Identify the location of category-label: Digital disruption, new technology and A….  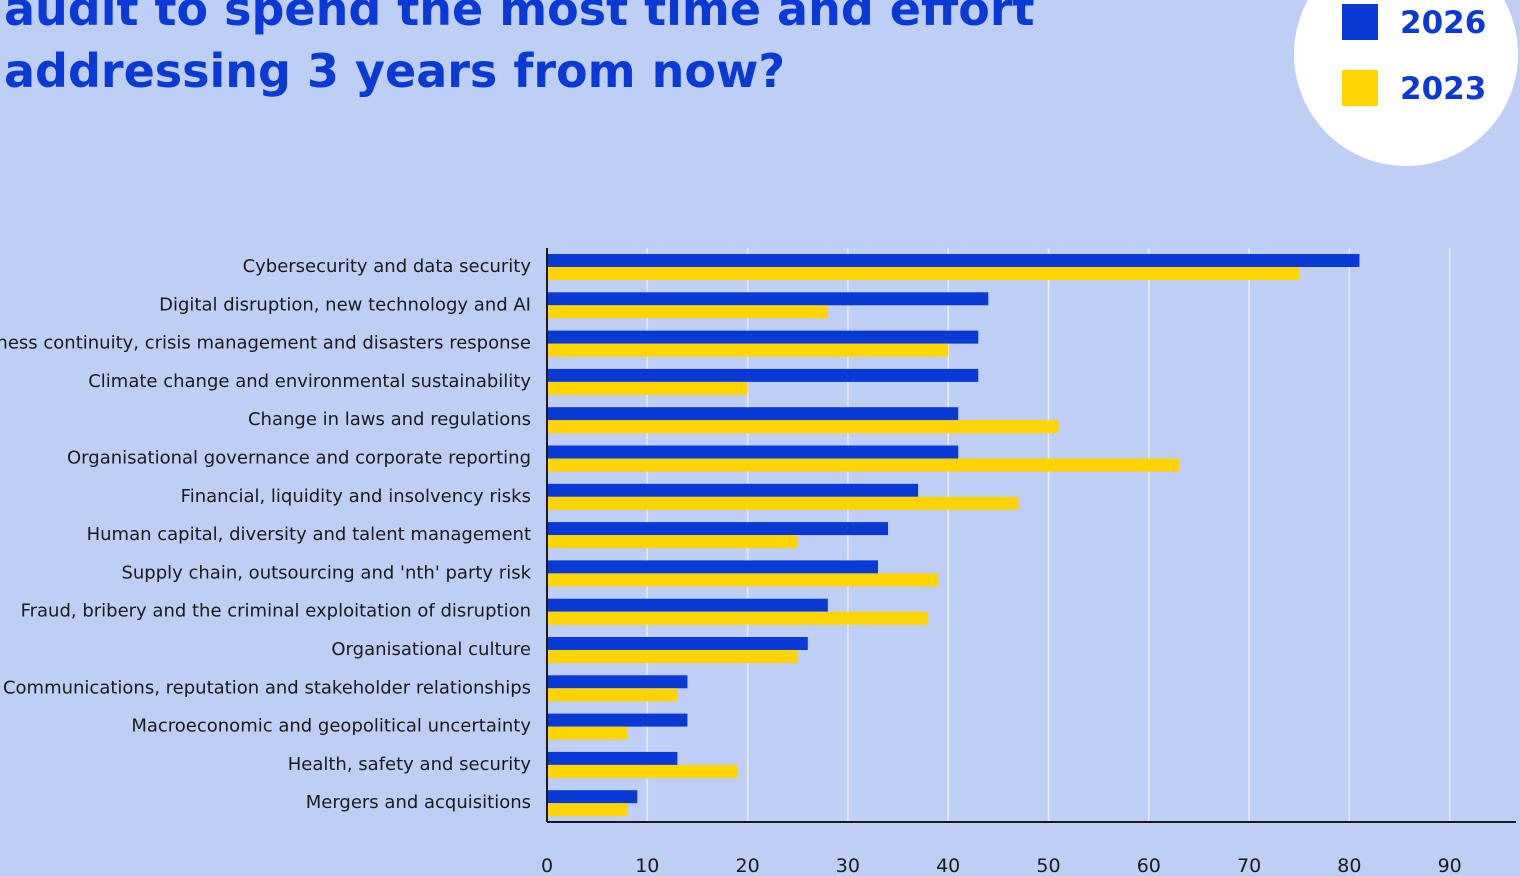
(345, 304).